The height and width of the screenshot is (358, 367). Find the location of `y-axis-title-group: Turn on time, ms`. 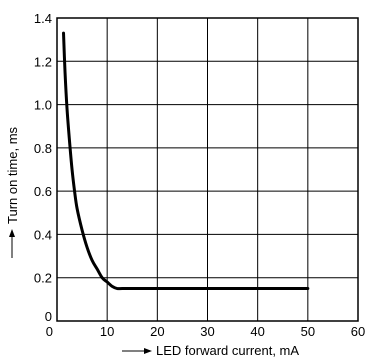

y-axis-title-group: Turn on time, ms is located at coordinates (12, 192).